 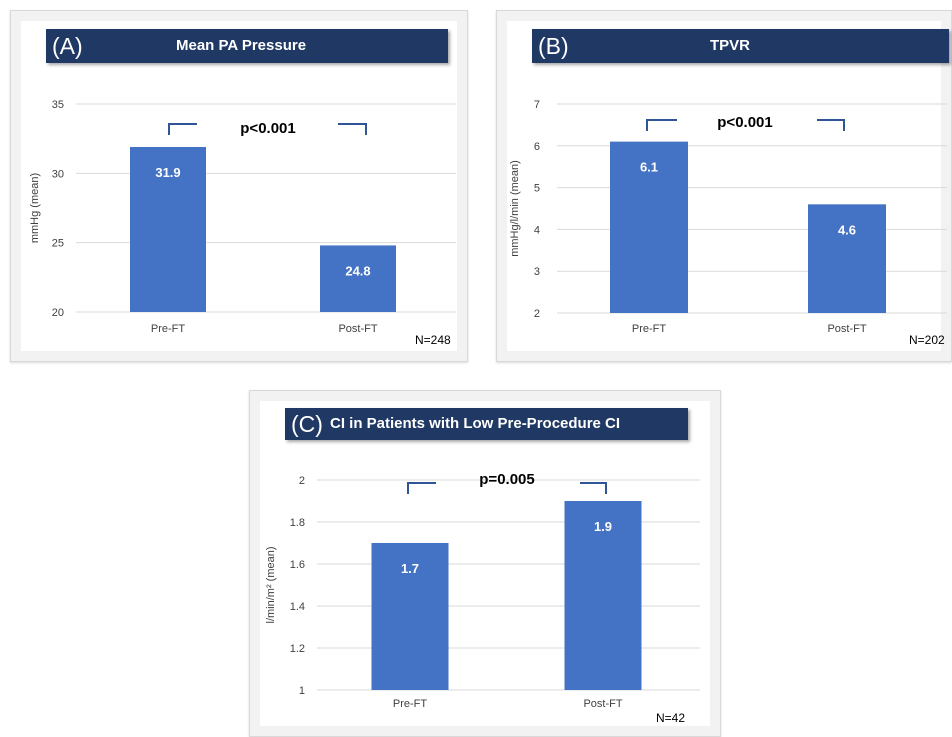 What do you see at coordinates (553, 46) in the screenshot?
I see `panel-letter-b: (B)` at bounding box center [553, 46].